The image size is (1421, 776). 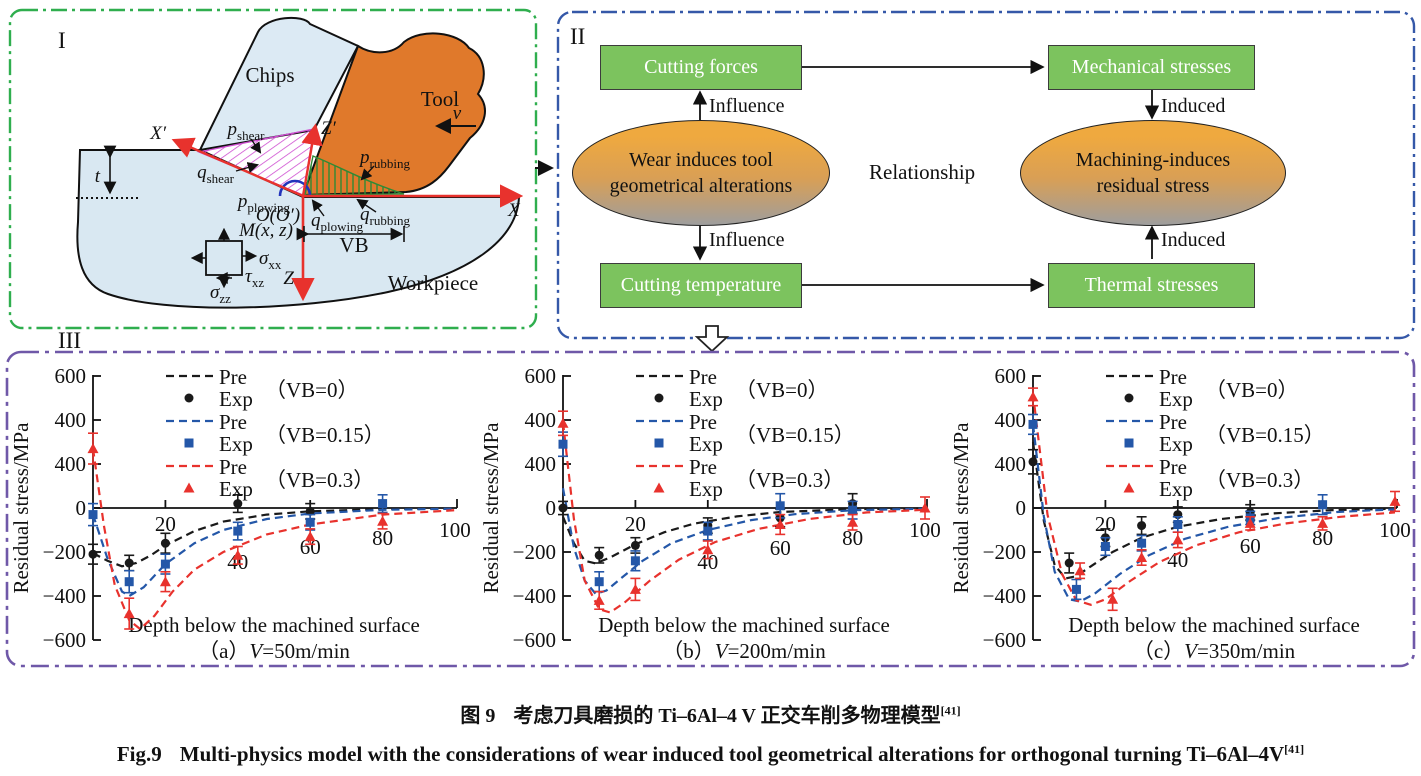 I want to click on p-rubbing-pointer, so click(x=367, y=173).